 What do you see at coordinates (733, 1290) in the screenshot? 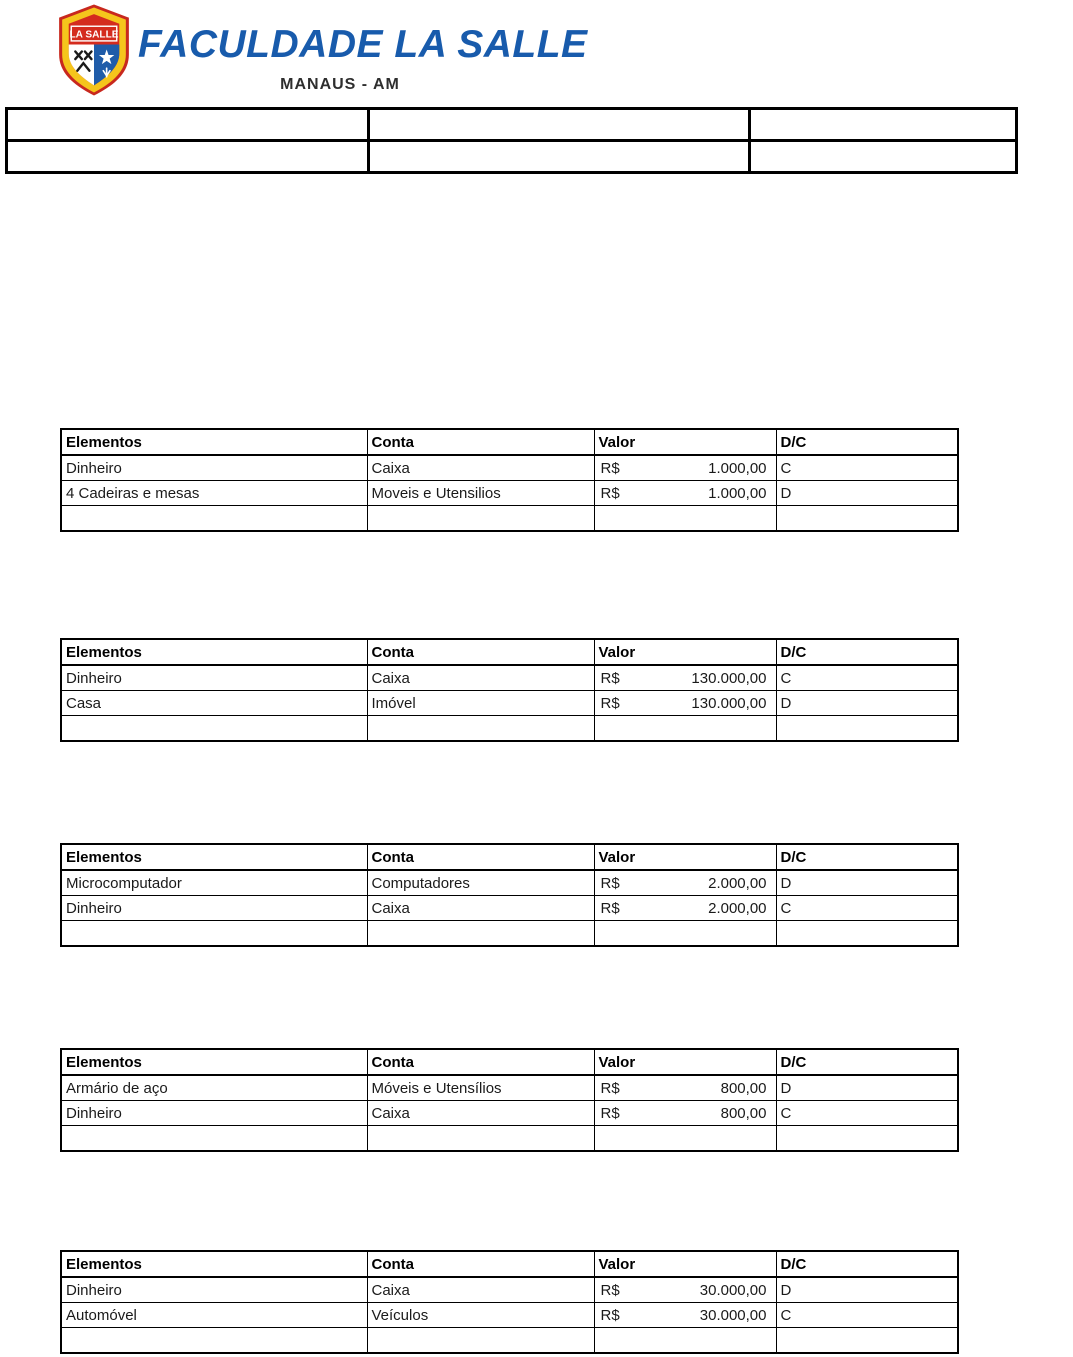
I see `amount-value: 30.000,00` at bounding box center [733, 1290].